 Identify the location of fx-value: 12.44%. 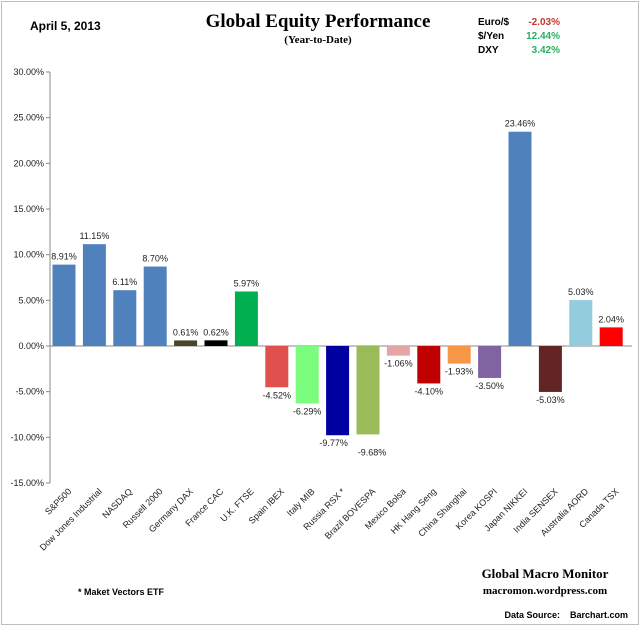
(543, 36).